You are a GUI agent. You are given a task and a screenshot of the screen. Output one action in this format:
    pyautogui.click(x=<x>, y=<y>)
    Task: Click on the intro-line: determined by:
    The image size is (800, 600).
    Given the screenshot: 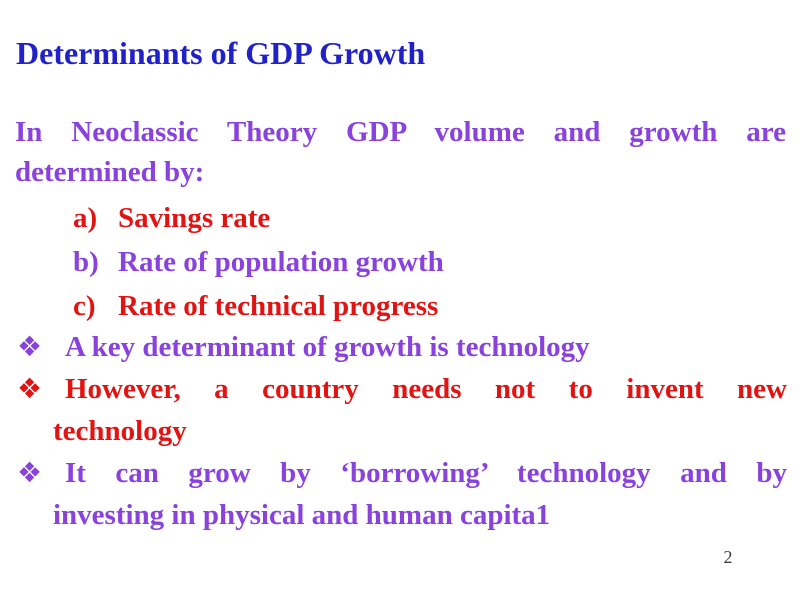 What is the action you would take?
    pyautogui.click(x=110, y=172)
    